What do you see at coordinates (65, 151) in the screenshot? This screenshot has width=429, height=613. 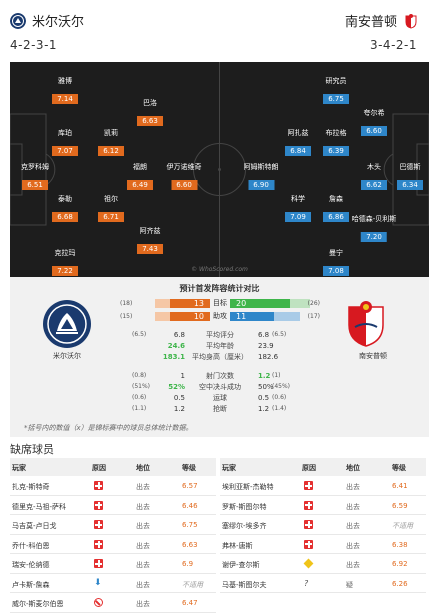 I see `player-rating: 7.07` at bounding box center [65, 151].